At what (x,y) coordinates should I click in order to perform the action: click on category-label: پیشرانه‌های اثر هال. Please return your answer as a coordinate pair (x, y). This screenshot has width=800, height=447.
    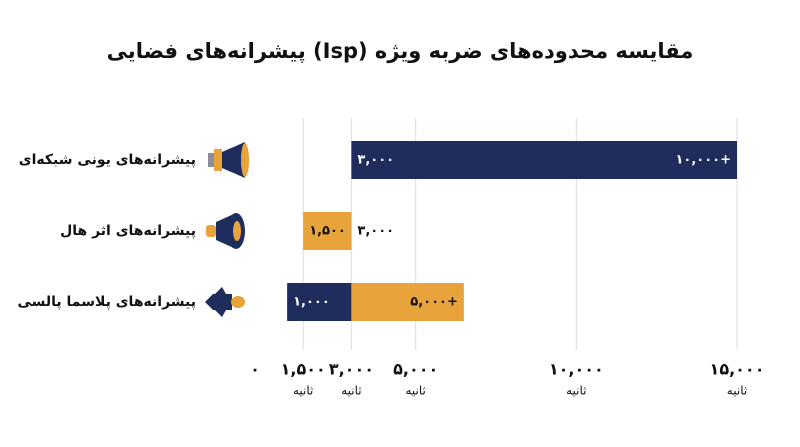
    Looking at the image, I should click on (128, 231).